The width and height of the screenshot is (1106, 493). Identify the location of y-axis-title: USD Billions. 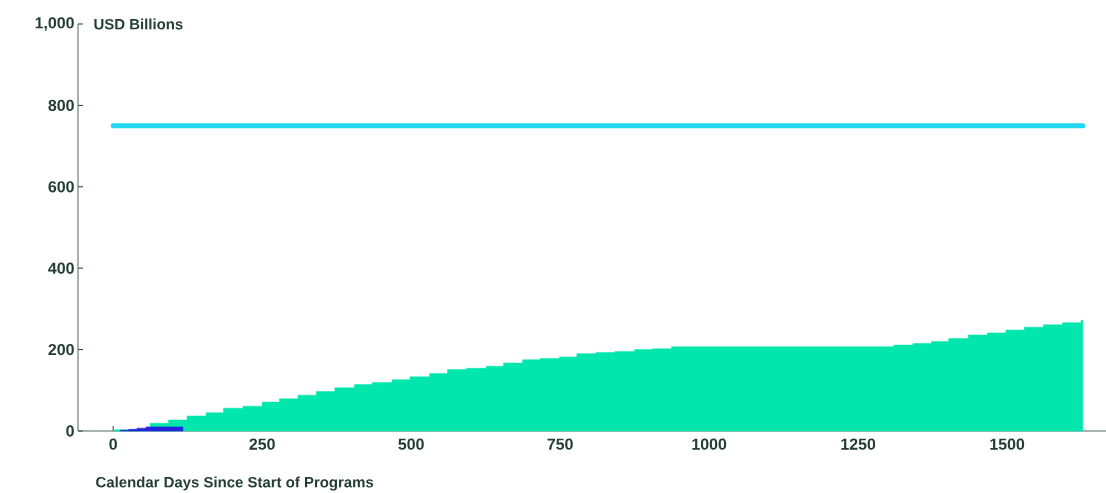
(138, 24).